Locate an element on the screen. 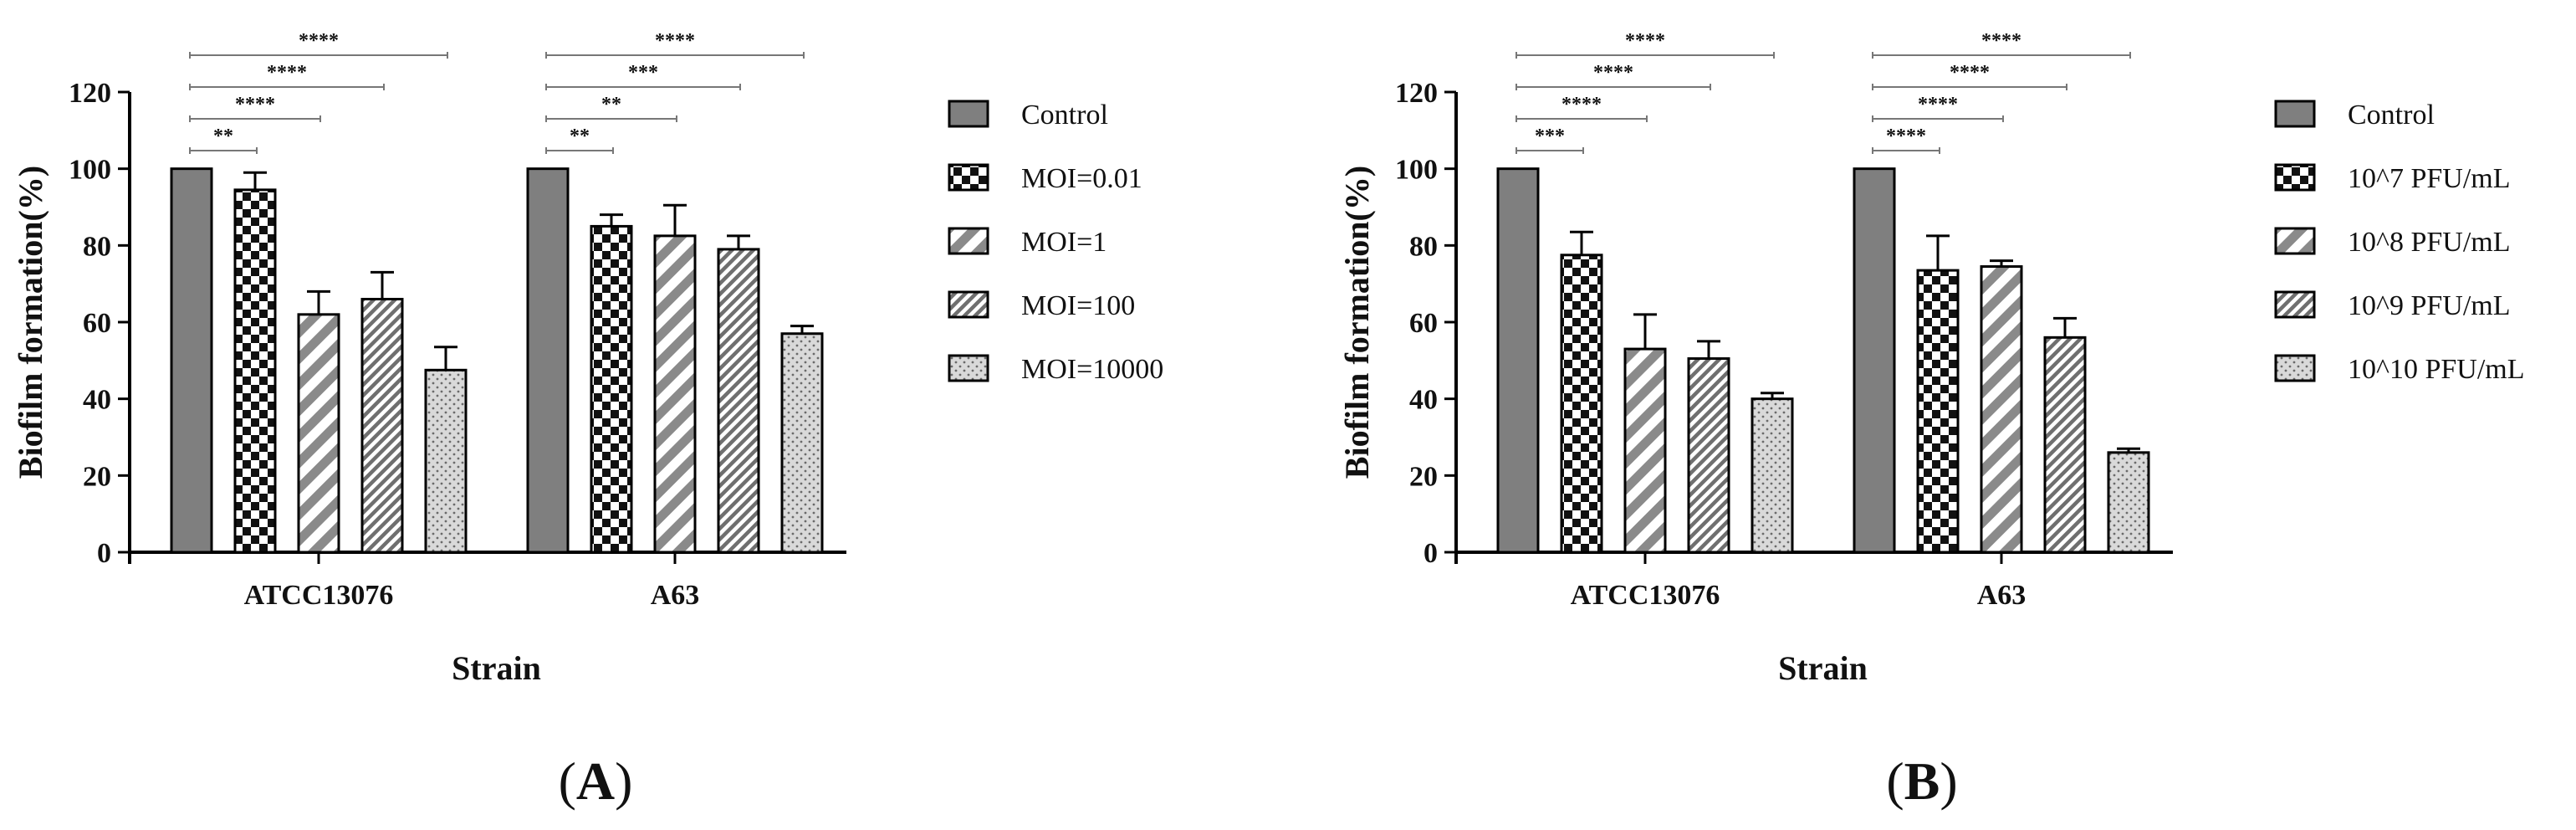 This screenshot has width=2576, height=830. legend-label: MOI=10000 is located at coordinates (1092, 369).